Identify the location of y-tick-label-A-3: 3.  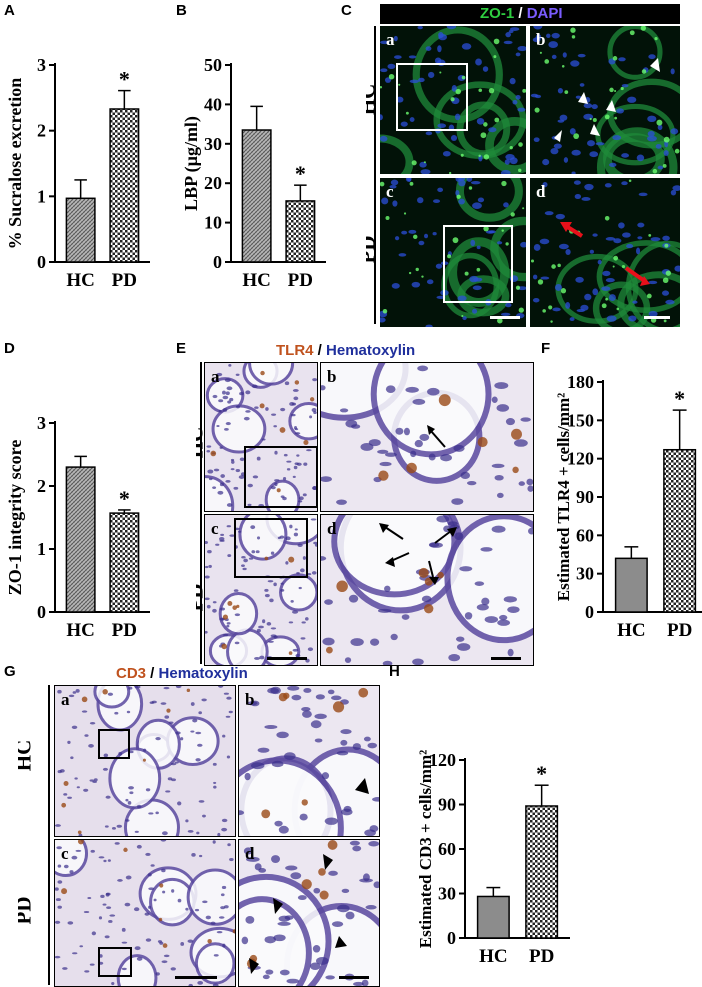
(41, 65).